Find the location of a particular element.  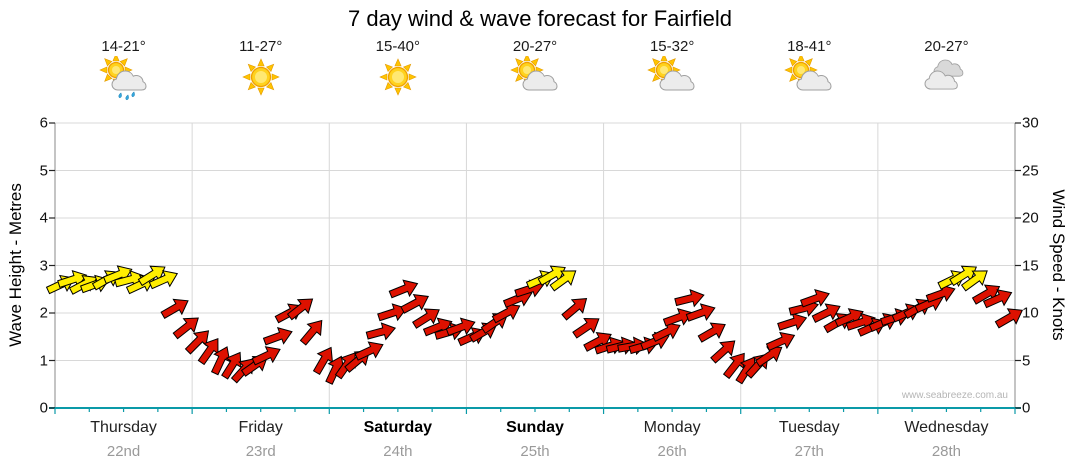

day-name: Monday is located at coordinates (672, 427).